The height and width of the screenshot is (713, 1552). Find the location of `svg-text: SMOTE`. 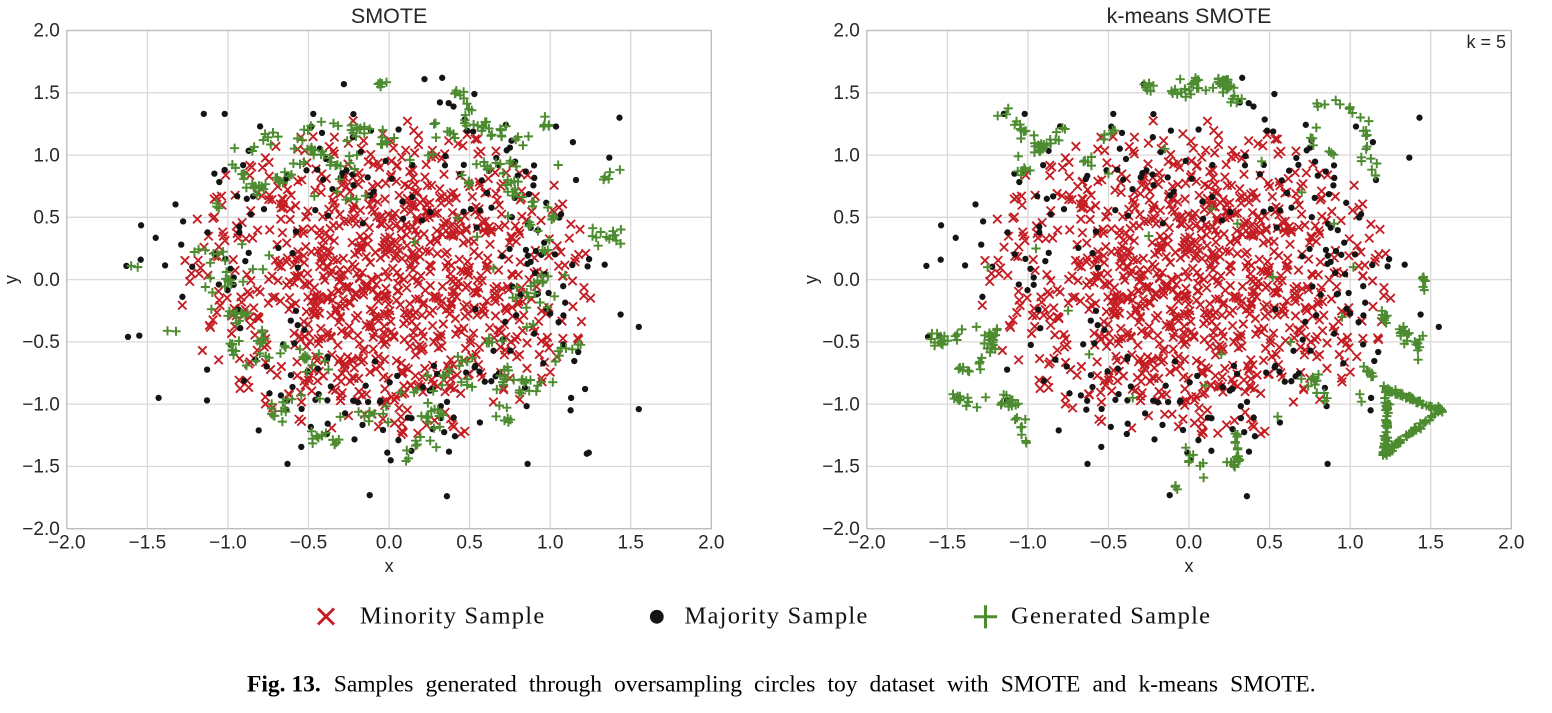

svg-text: SMOTE is located at coordinates (389, 16).